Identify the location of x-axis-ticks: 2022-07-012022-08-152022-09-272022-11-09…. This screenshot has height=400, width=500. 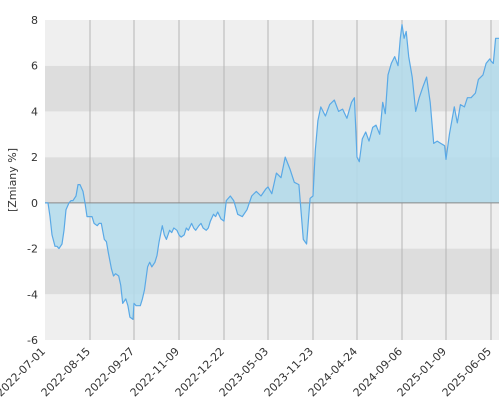
(247, 372).